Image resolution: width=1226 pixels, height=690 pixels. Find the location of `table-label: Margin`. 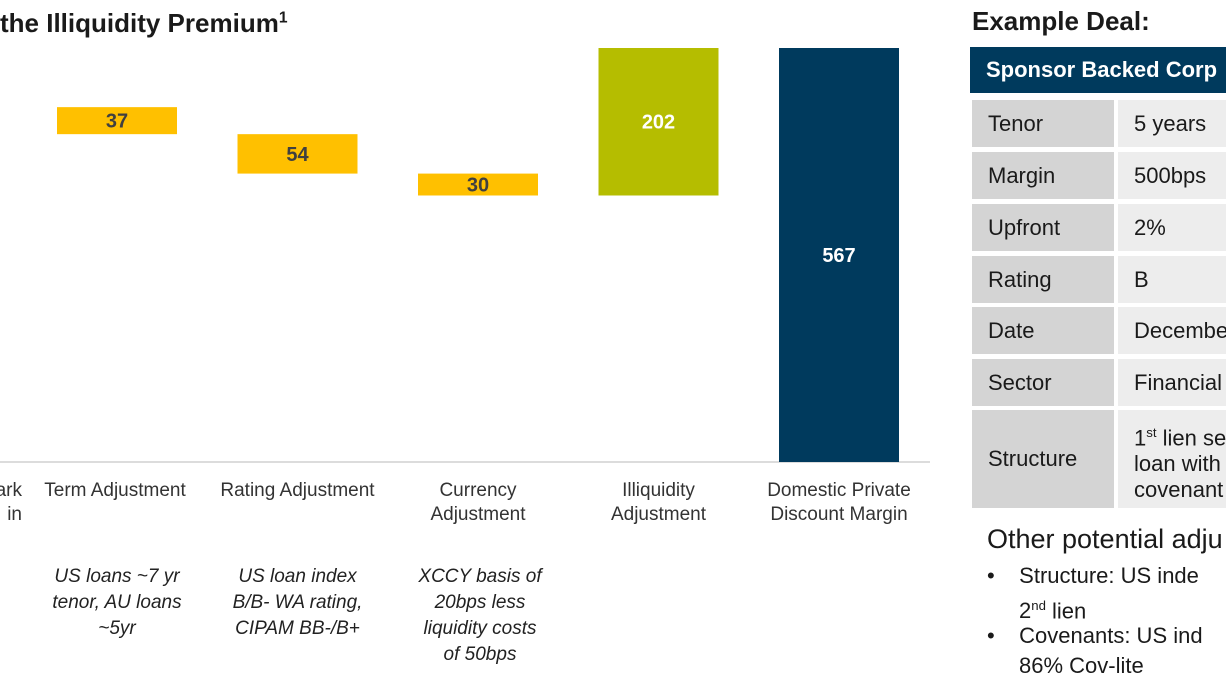

table-label: Margin is located at coordinates (1043, 175).